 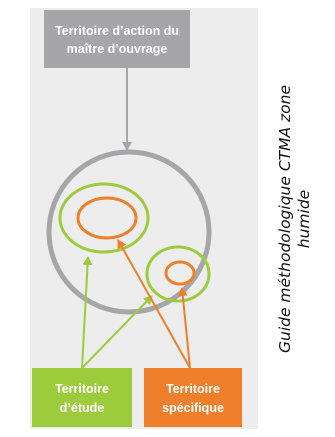 What do you see at coordinates (184, 328) in the screenshot?
I see `specific-arrow-right` at bounding box center [184, 328].